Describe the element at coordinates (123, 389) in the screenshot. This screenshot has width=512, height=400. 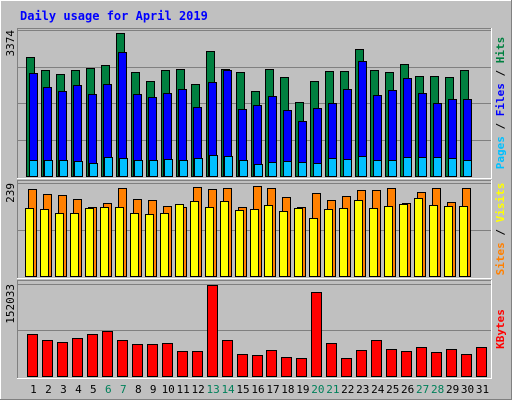
I see `x-tick-label: 7` at that location.